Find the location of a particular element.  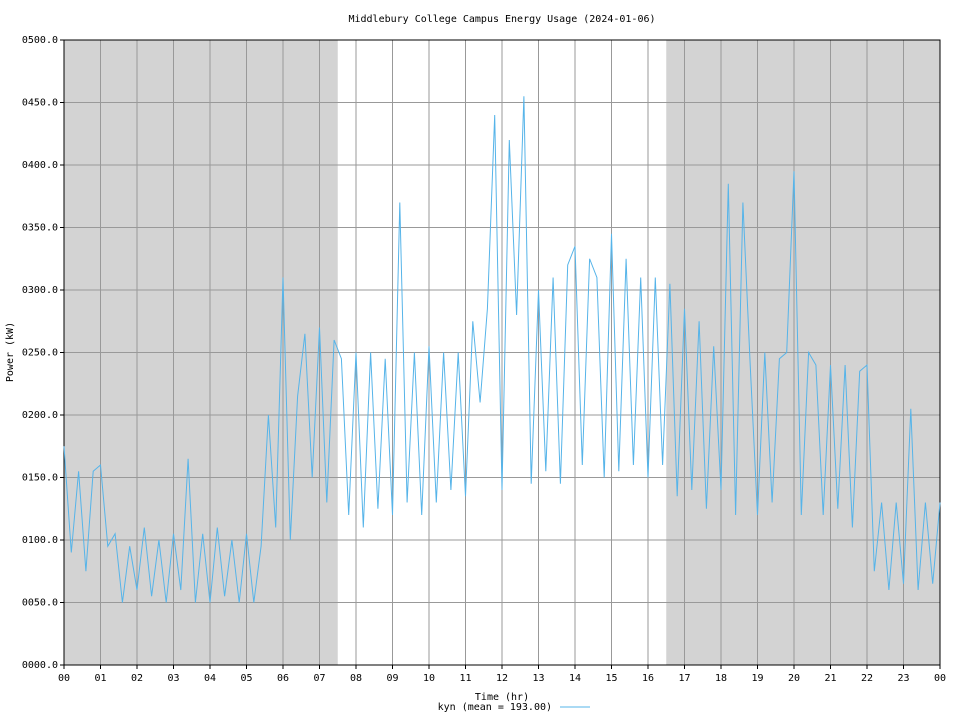

x-tick-label: 23 is located at coordinates (903, 678).